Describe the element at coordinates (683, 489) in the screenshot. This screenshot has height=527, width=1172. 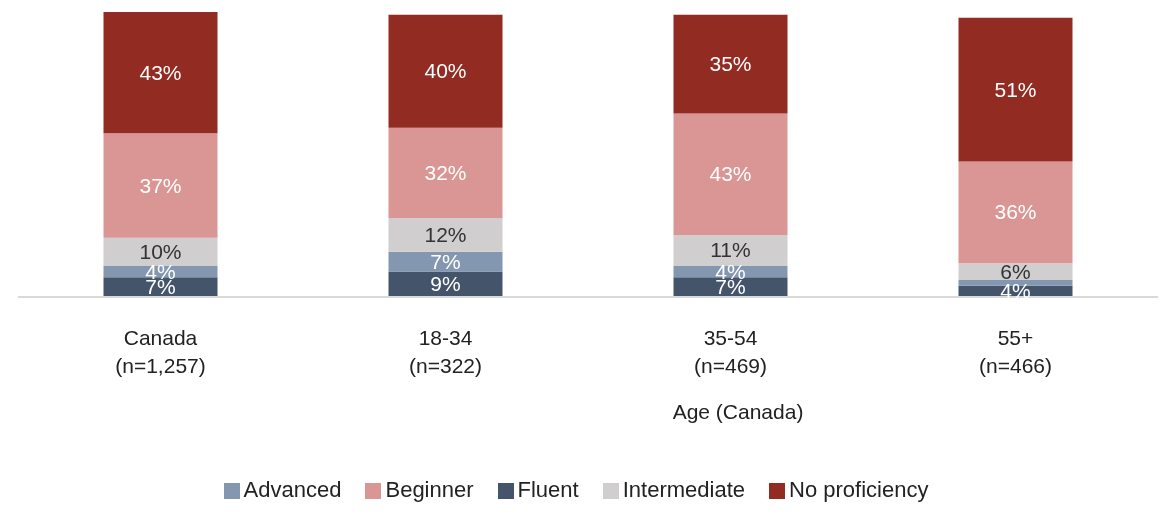
I see `legend-label: Intermediate` at that location.